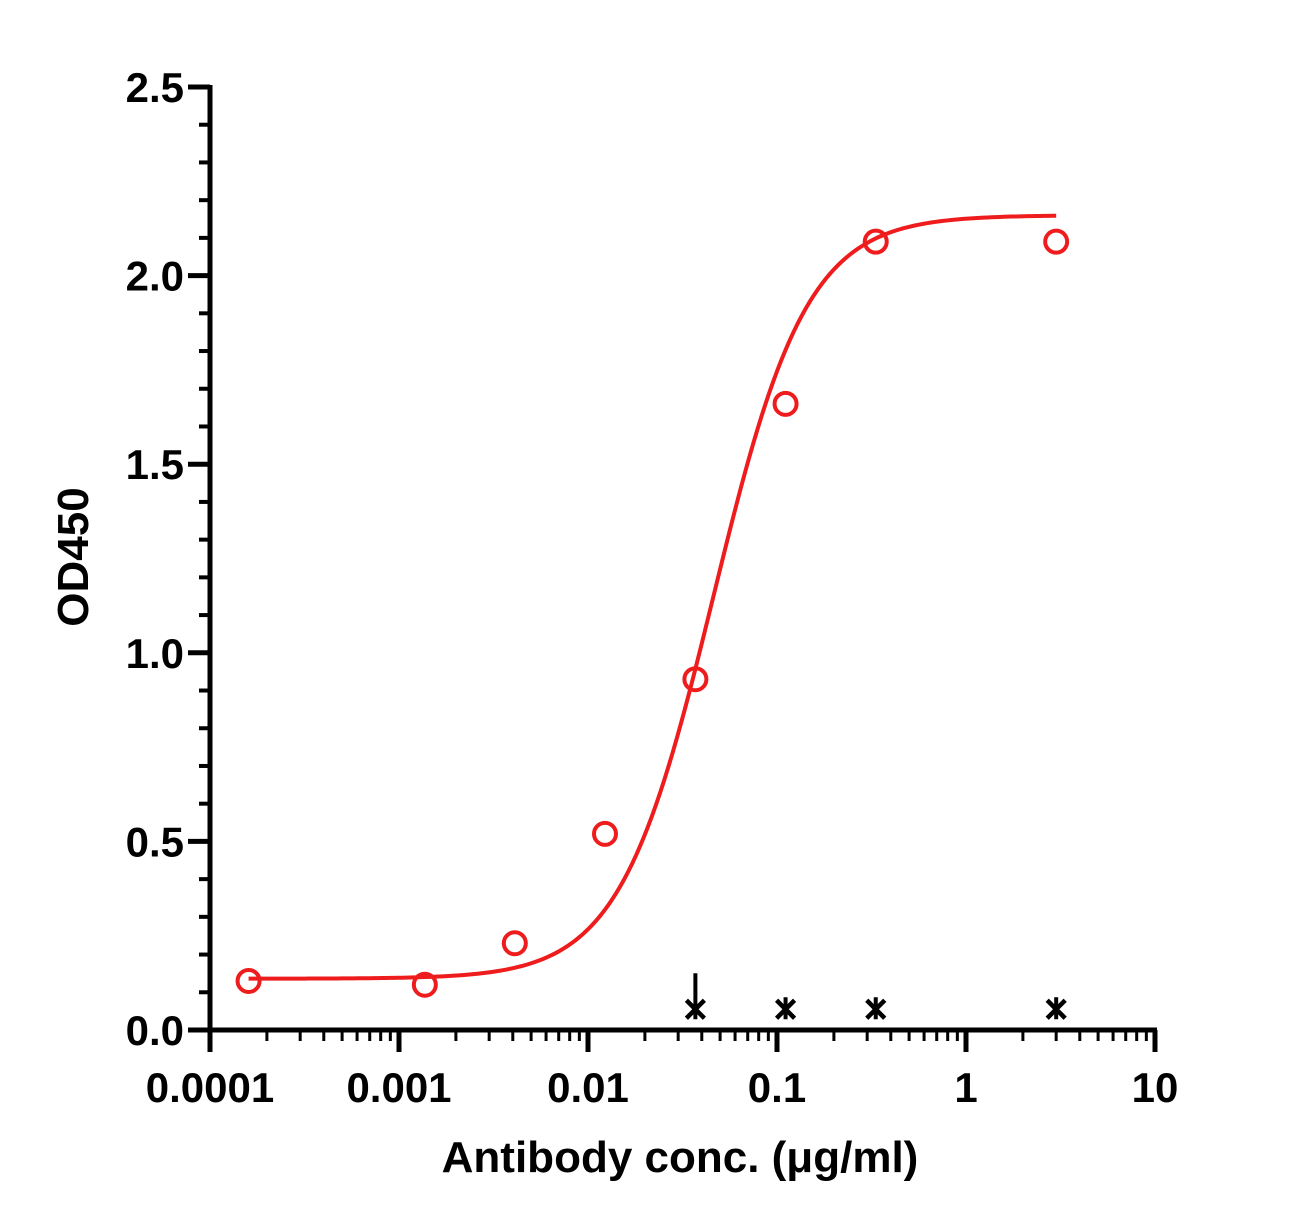  I want to click on y-tick-label: 2.0, so click(155, 276).